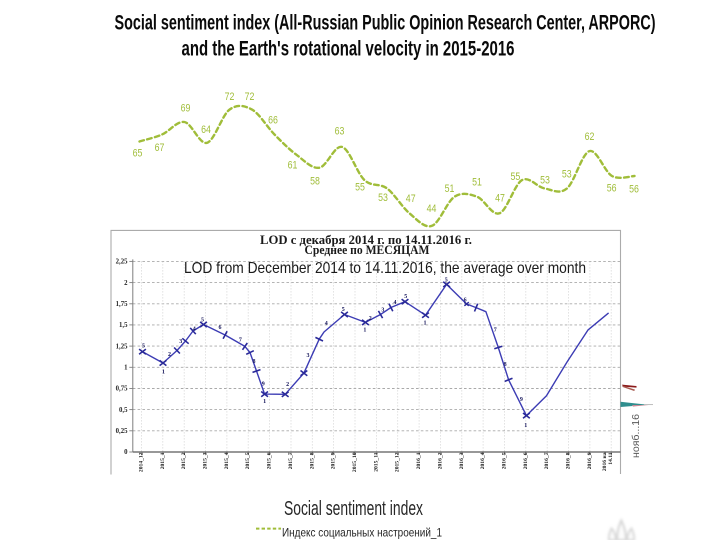  What do you see at coordinates (273, 121) in the screenshot?
I see `svg-text: 66` at bounding box center [273, 121].